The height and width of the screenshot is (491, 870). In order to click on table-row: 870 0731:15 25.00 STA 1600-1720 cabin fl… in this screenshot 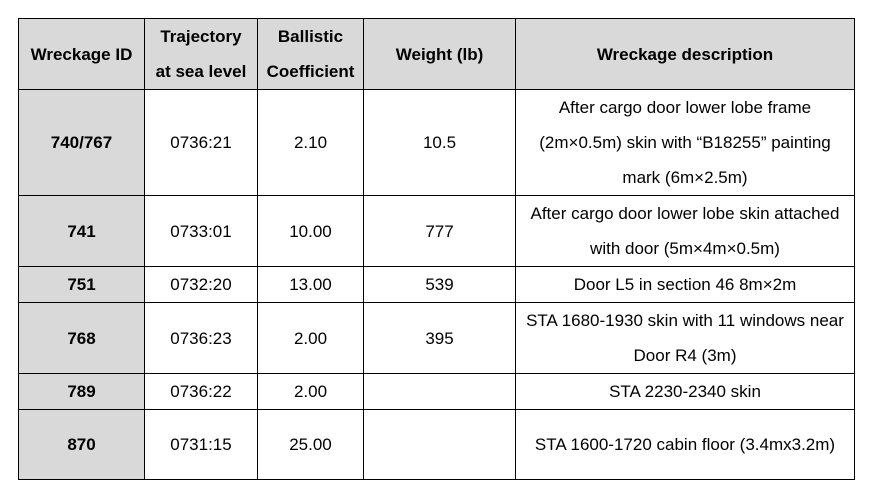, I will do `click(436, 444)`.